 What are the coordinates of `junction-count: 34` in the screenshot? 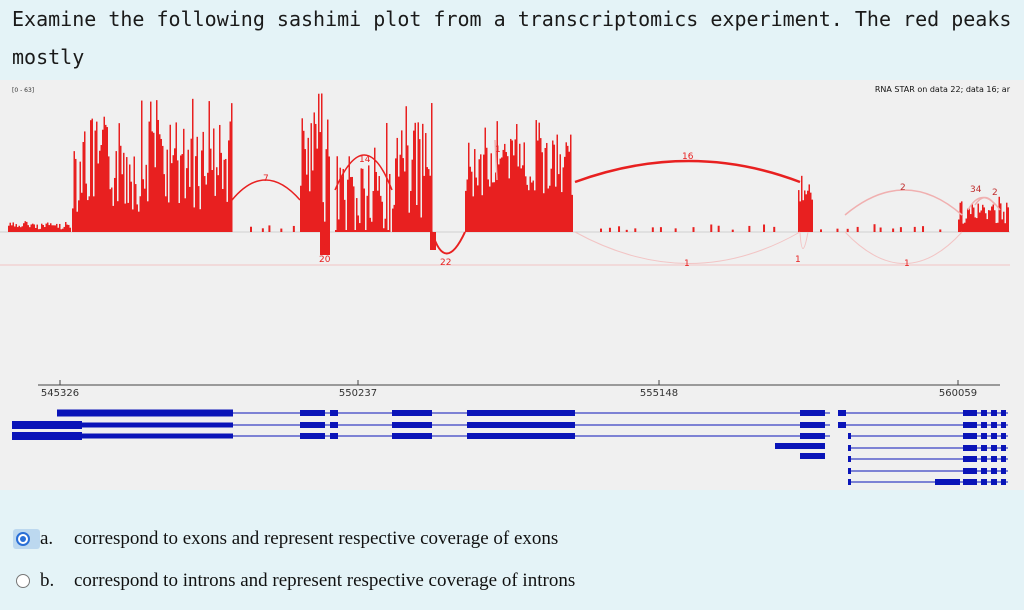 It's located at (976, 190).